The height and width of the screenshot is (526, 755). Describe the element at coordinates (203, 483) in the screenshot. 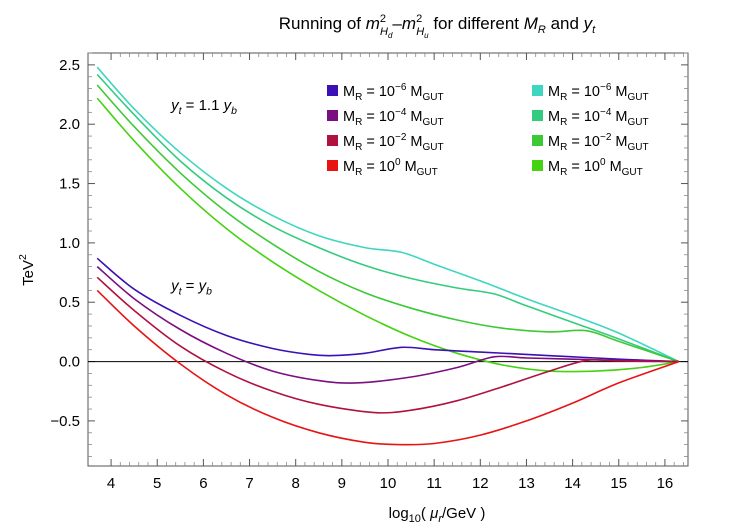

I see `x-tick-label: 6` at that location.